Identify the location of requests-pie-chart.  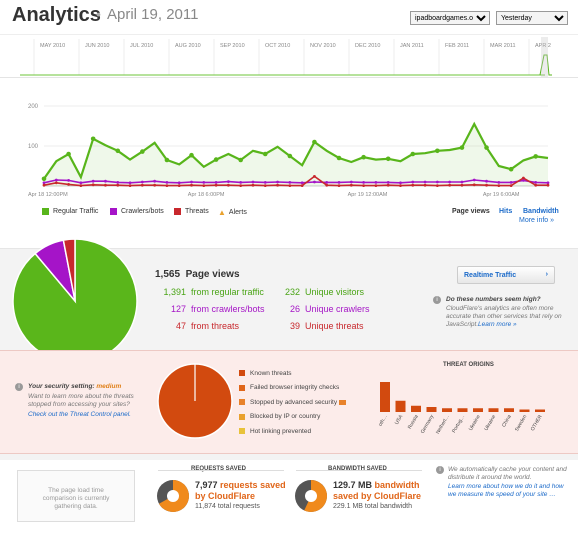
(173, 496).